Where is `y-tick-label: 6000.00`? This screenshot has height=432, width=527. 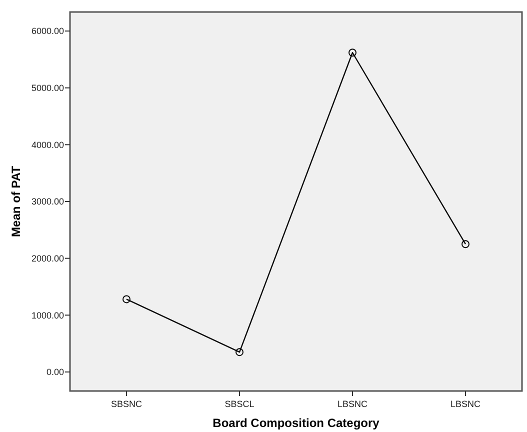 y-tick-label: 6000.00 is located at coordinates (47, 31).